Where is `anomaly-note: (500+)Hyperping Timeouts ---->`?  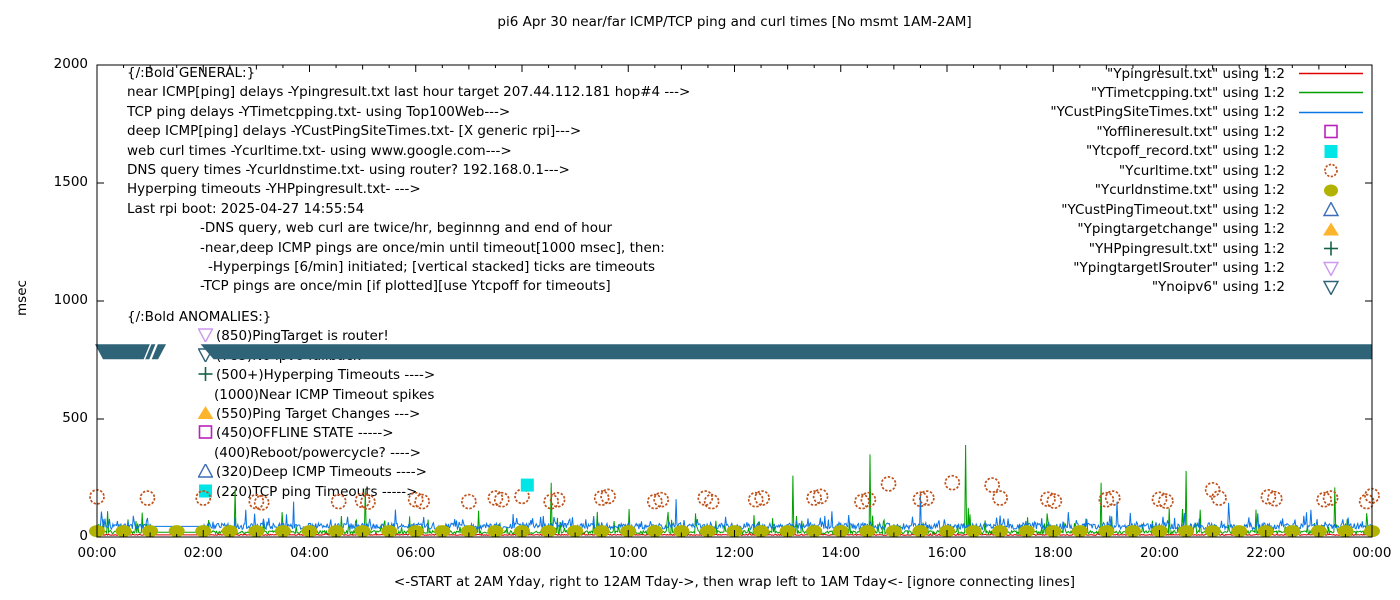
anomaly-note: (500+)Hyperping Timeouts ----> is located at coordinates (326, 375).